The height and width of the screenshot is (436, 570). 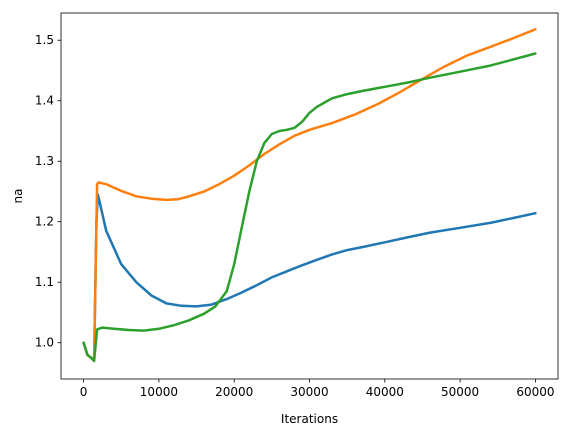 What do you see at coordinates (44, 161) in the screenshot?
I see `y-tick-label: 1.3` at bounding box center [44, 161].